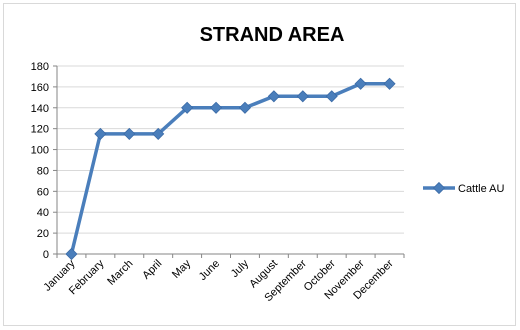  What do you see at coordinates (40, 109) in the screenshot?
I see `y-tick-label: 140` at bounding box center [40, 109].